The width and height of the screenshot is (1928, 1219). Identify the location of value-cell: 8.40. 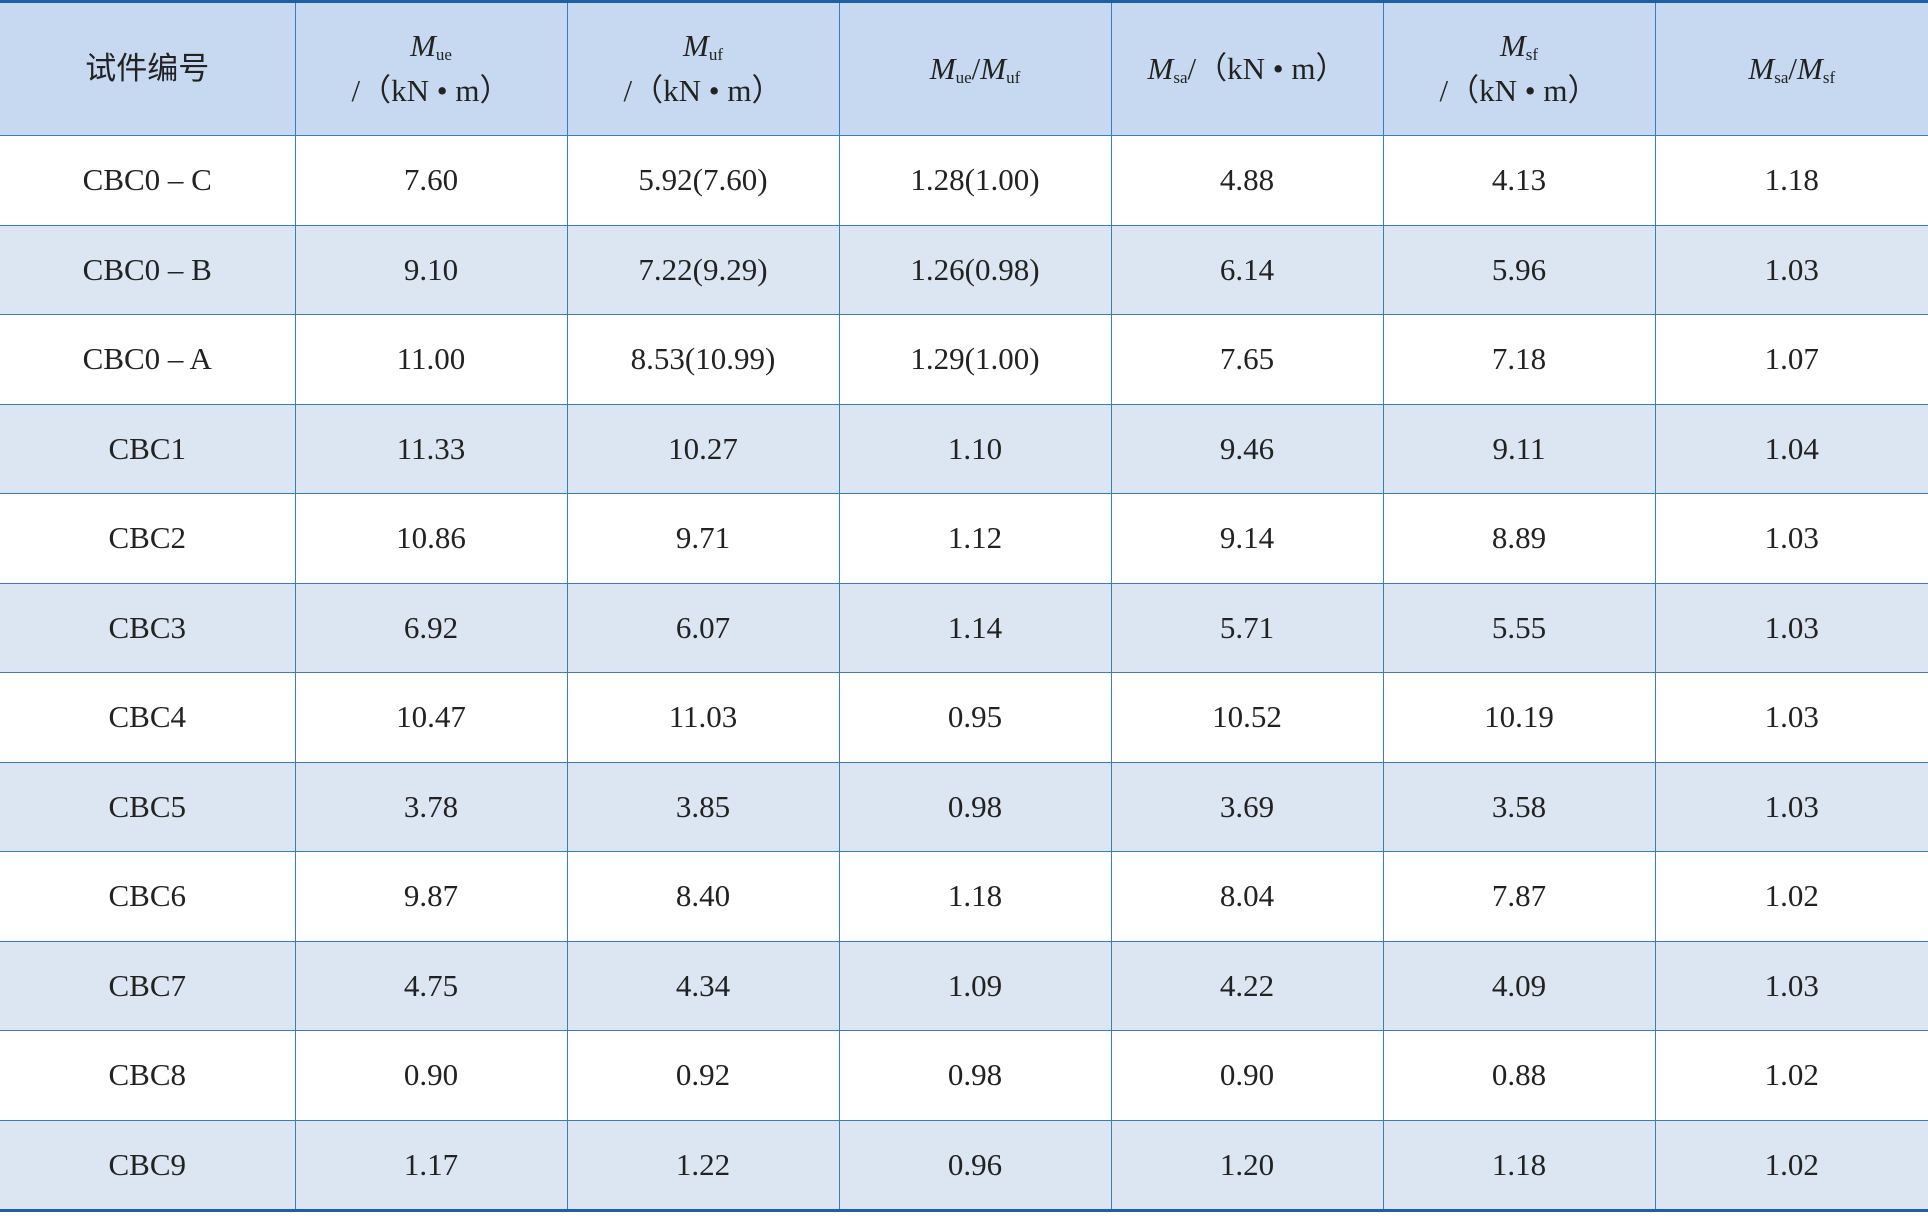
(703, 896).